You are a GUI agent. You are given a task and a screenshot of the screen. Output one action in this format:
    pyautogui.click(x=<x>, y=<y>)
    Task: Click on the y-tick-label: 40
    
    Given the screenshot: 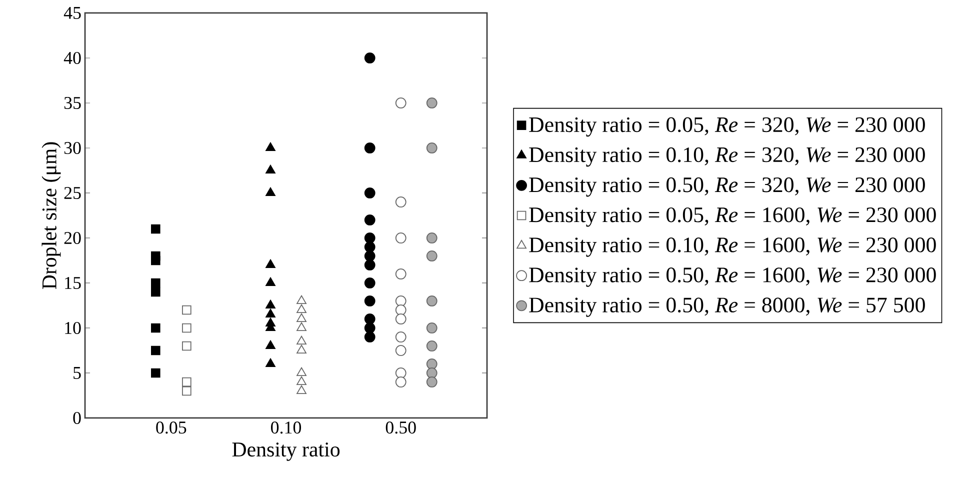 What is the action you would take?
    pyautogui.click(x=72, y=58)
    